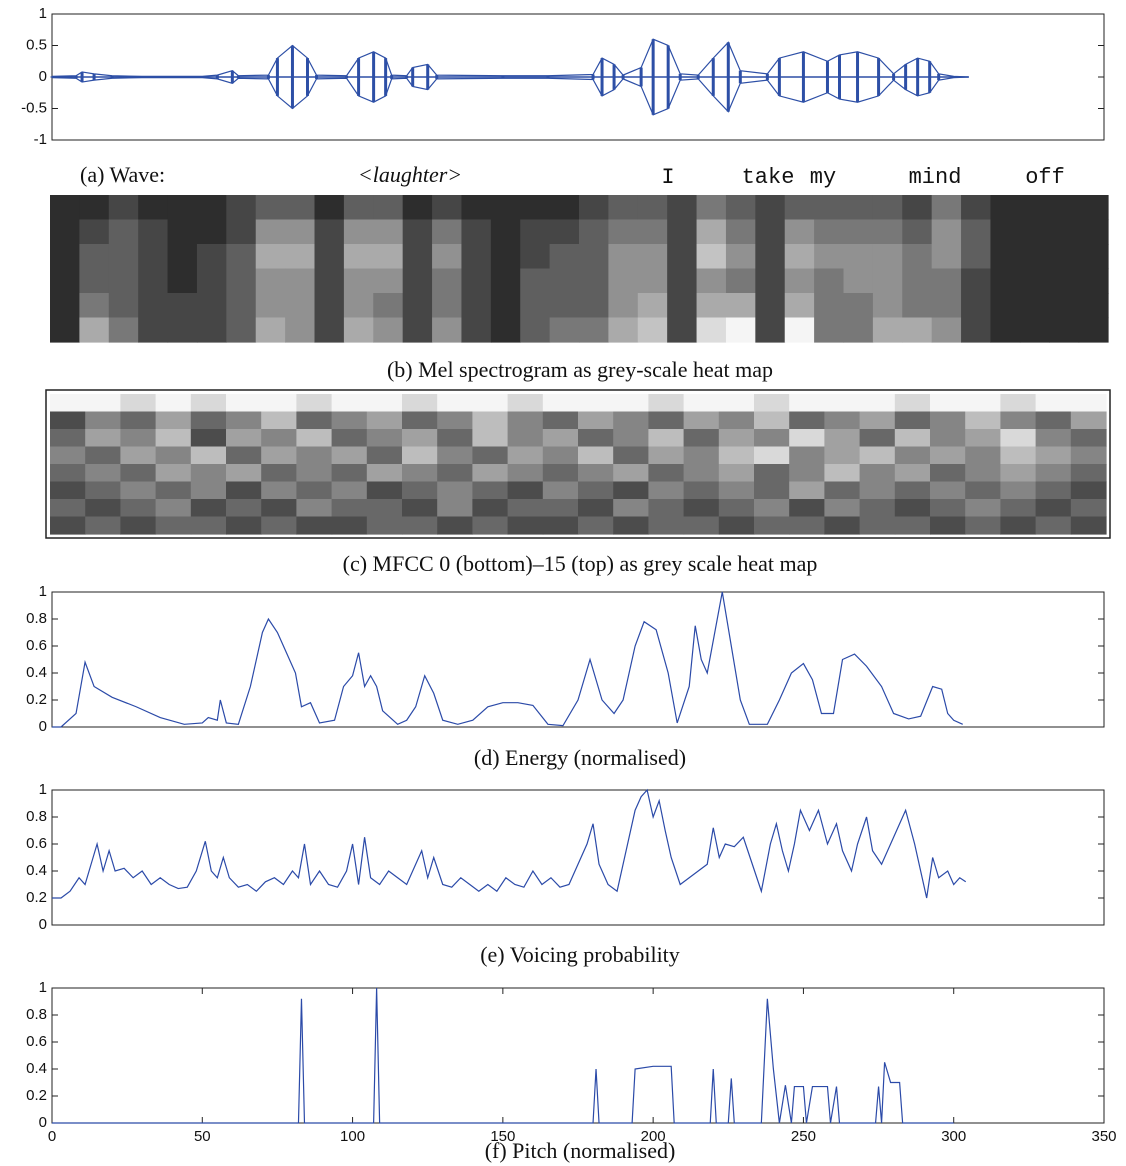 This screenshot has height=1166, width=1126. What do you see at coordinates (52, 1136) in the screenshot?
I see `x-tick-label: 0` at bounding box center [52, 1136].